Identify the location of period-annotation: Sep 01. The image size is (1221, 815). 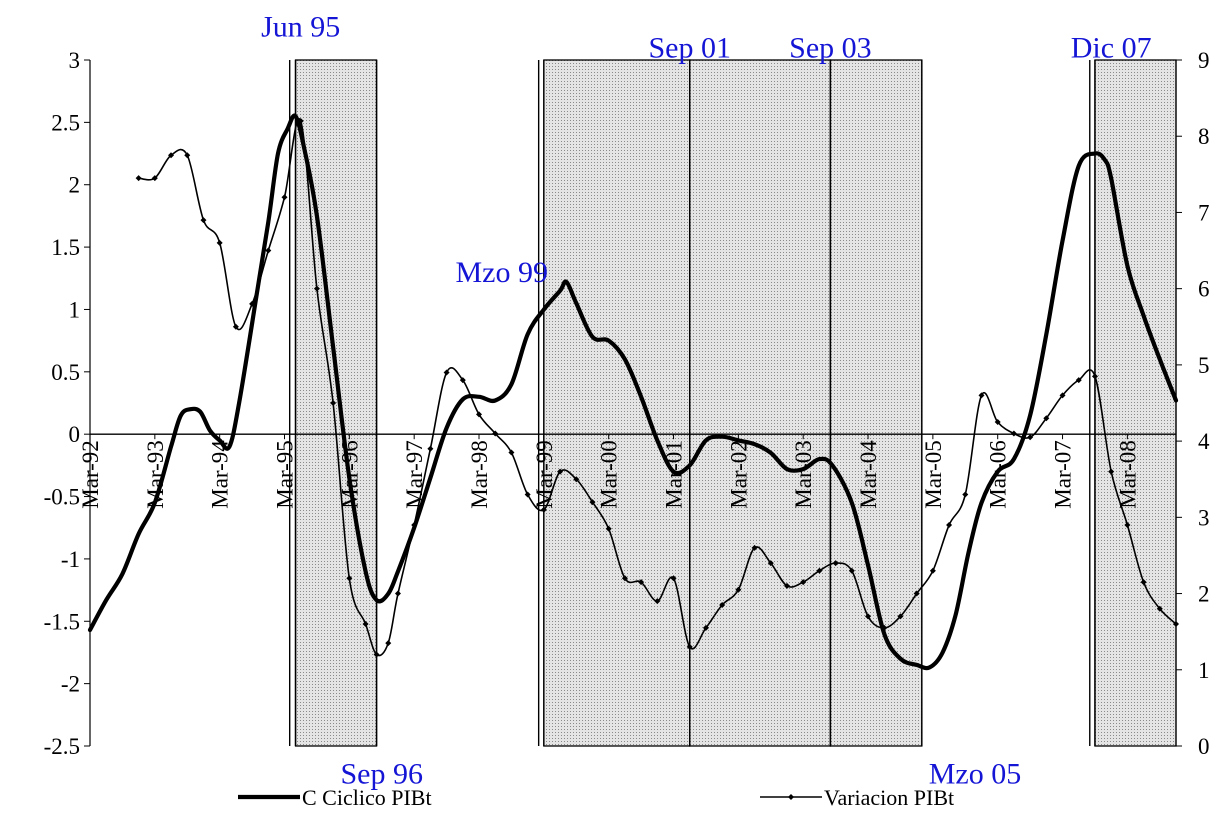
(689, 48).